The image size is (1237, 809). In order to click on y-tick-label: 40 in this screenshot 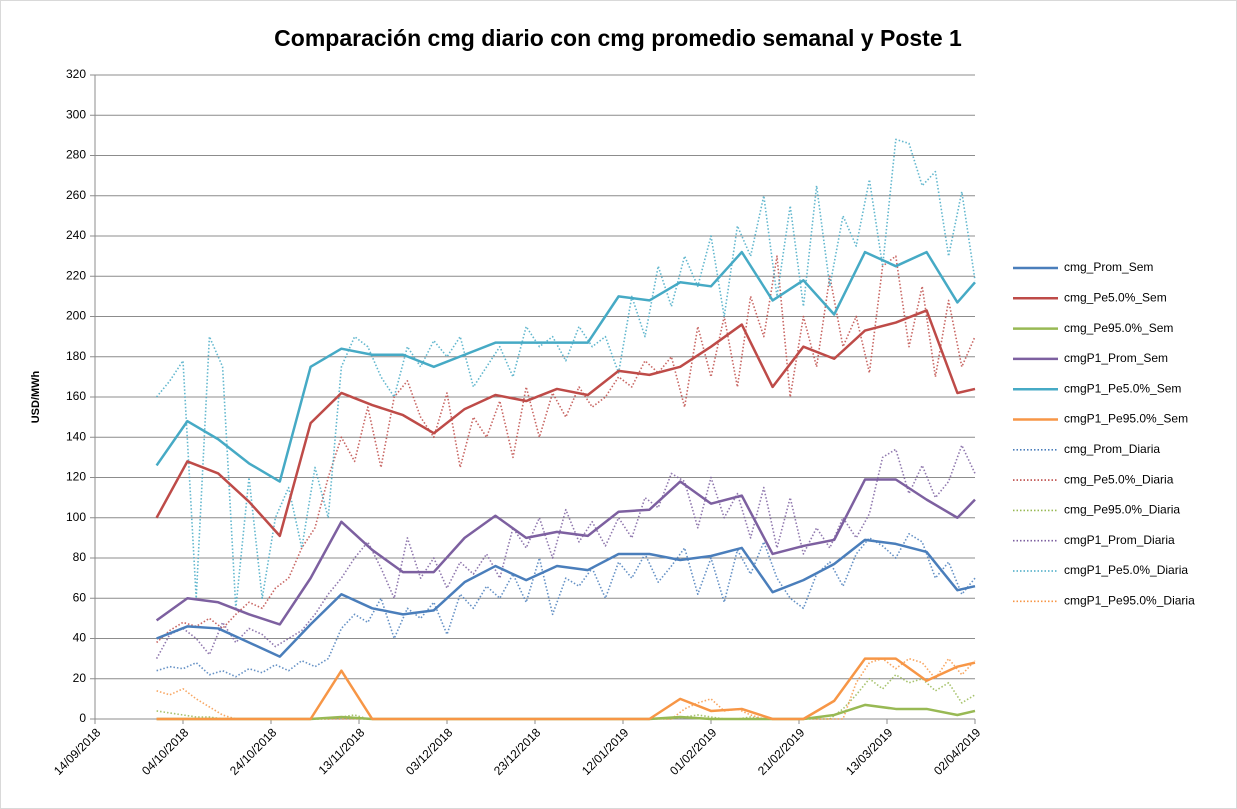, I will do `click(80, 638)`.